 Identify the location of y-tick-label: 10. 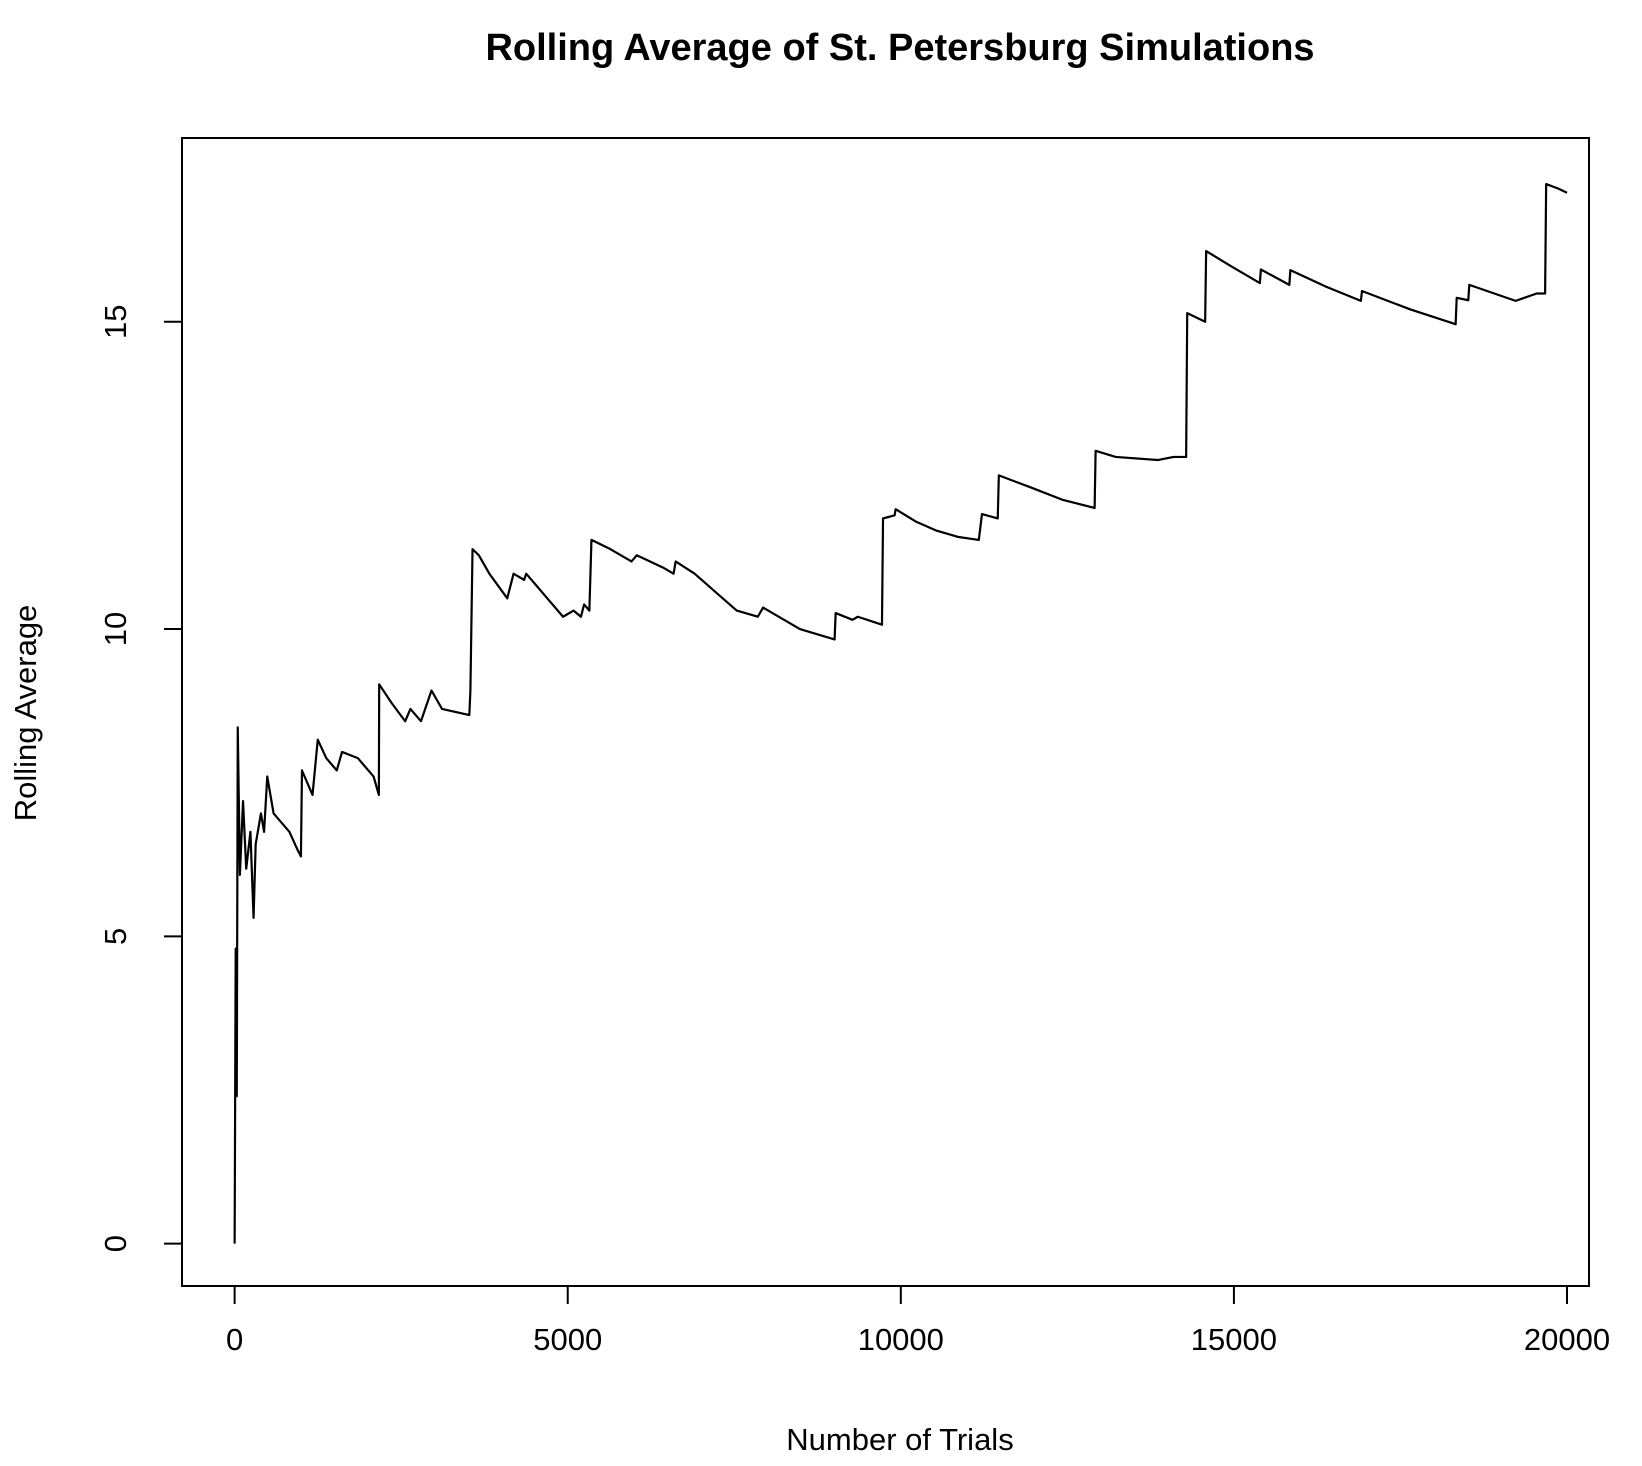
(115, 629).